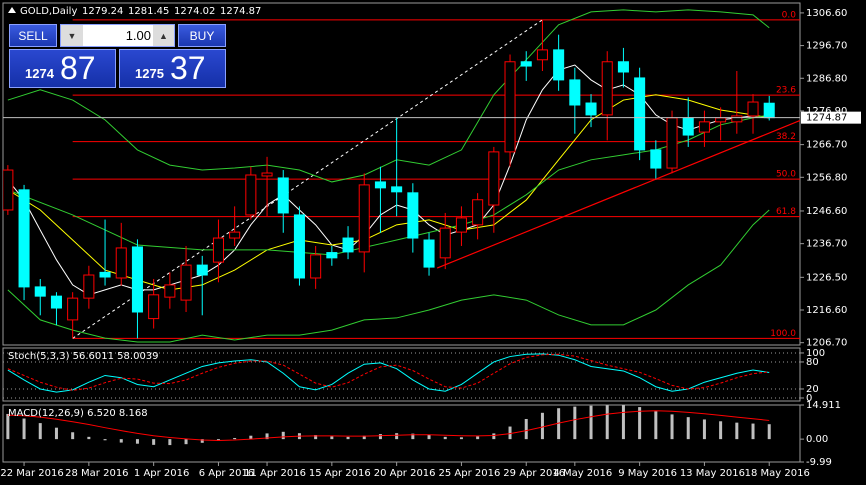  I want to click on macd-panel-frame, so click(401, 433).